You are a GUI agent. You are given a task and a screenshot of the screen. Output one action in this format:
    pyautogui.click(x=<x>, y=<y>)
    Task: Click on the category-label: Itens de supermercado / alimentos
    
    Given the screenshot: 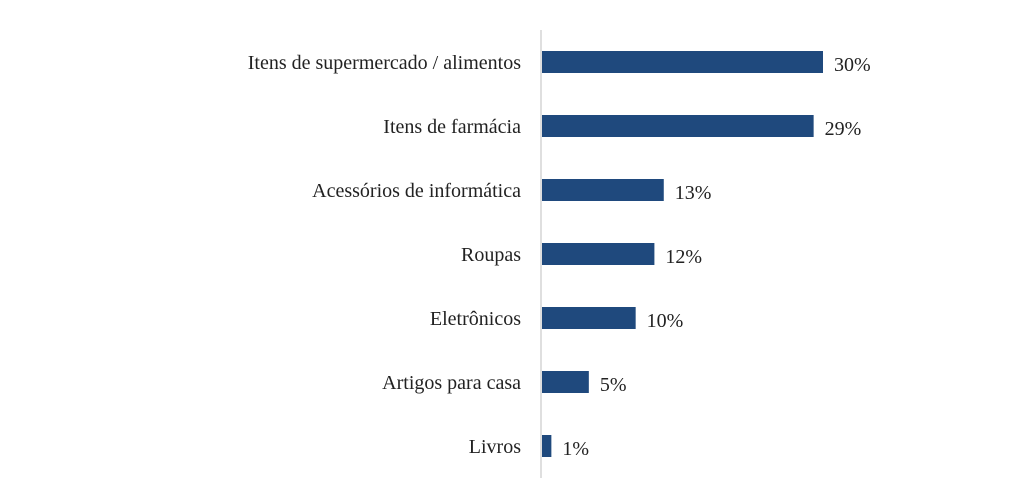 What is the action you would take?
    pyautogui.click(x=384, y=63)
    